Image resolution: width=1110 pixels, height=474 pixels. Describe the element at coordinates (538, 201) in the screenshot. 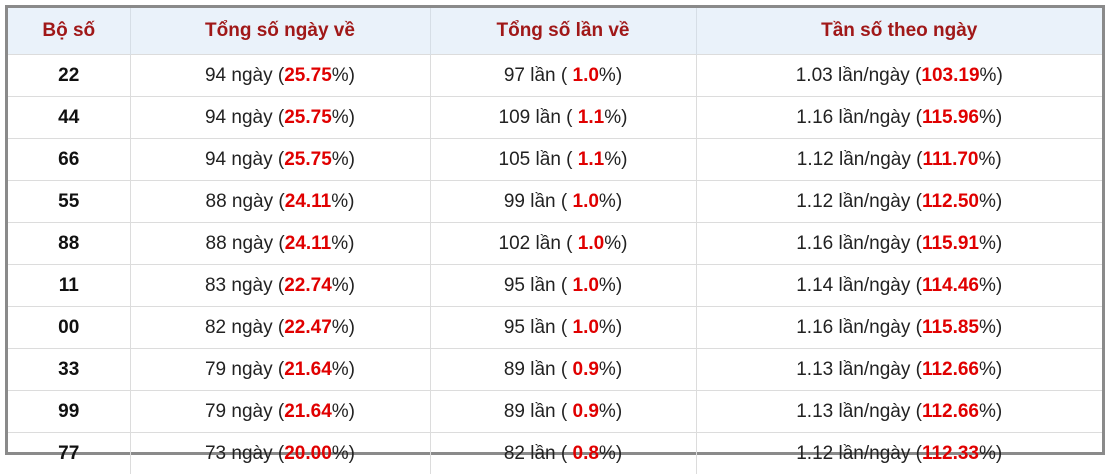

I see `cell-text: 99 lần (` at that location.